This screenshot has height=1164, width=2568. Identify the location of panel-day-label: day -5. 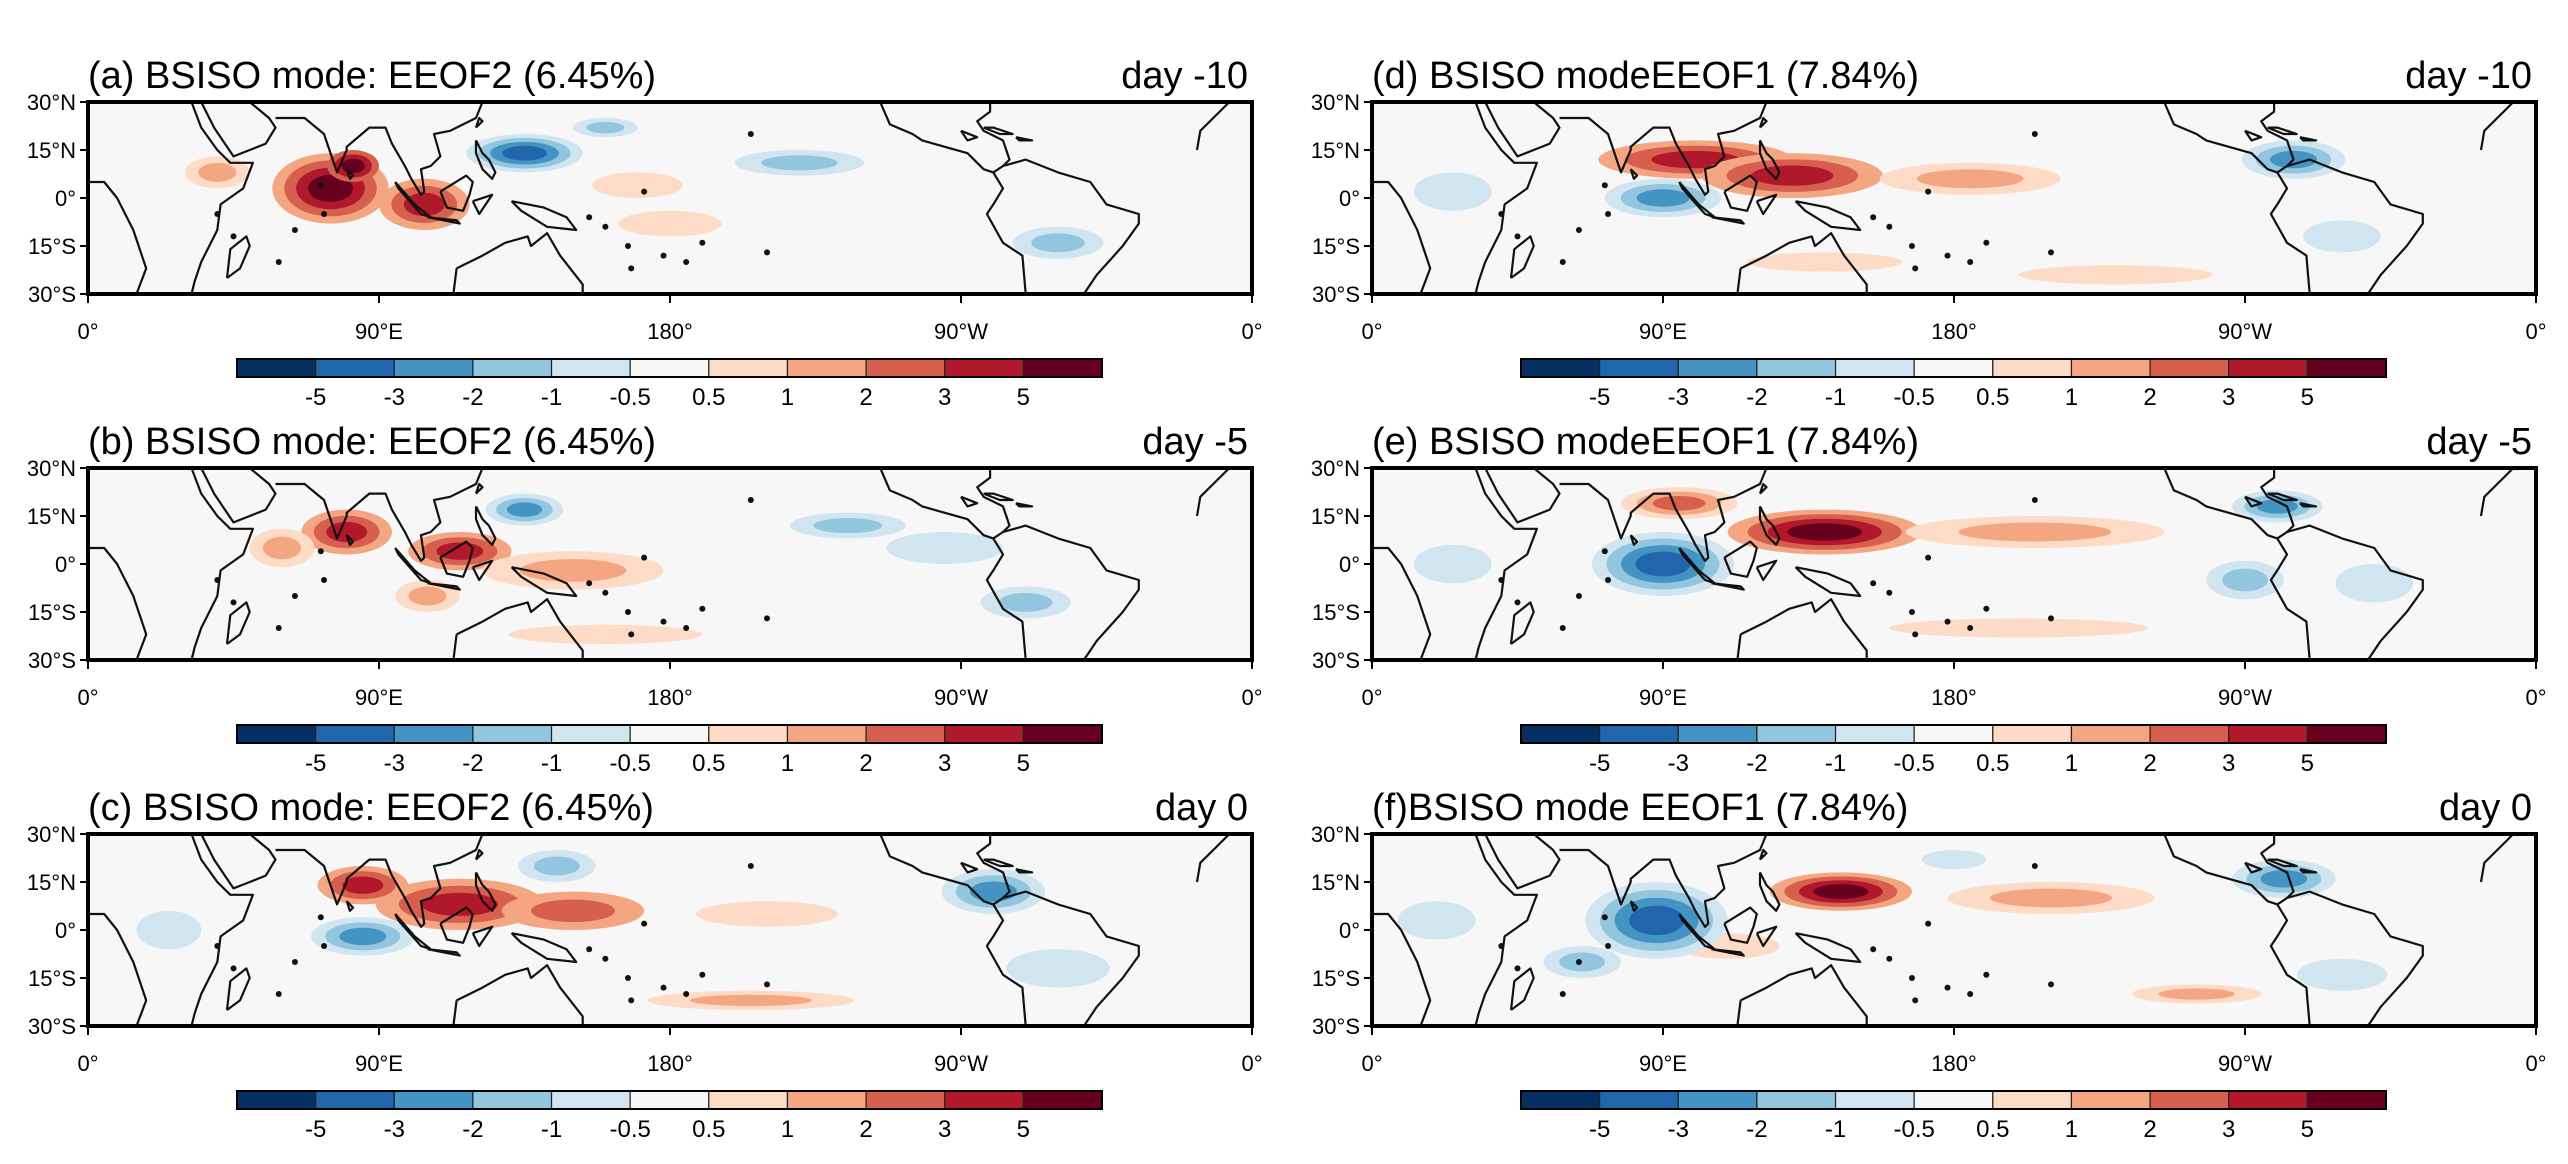
(1195, 442).